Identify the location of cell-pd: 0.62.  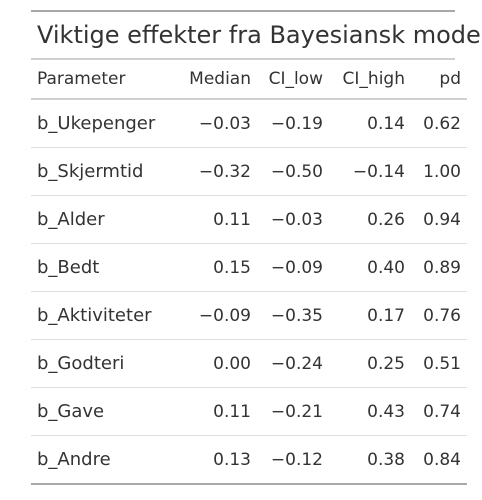
(436, 123).